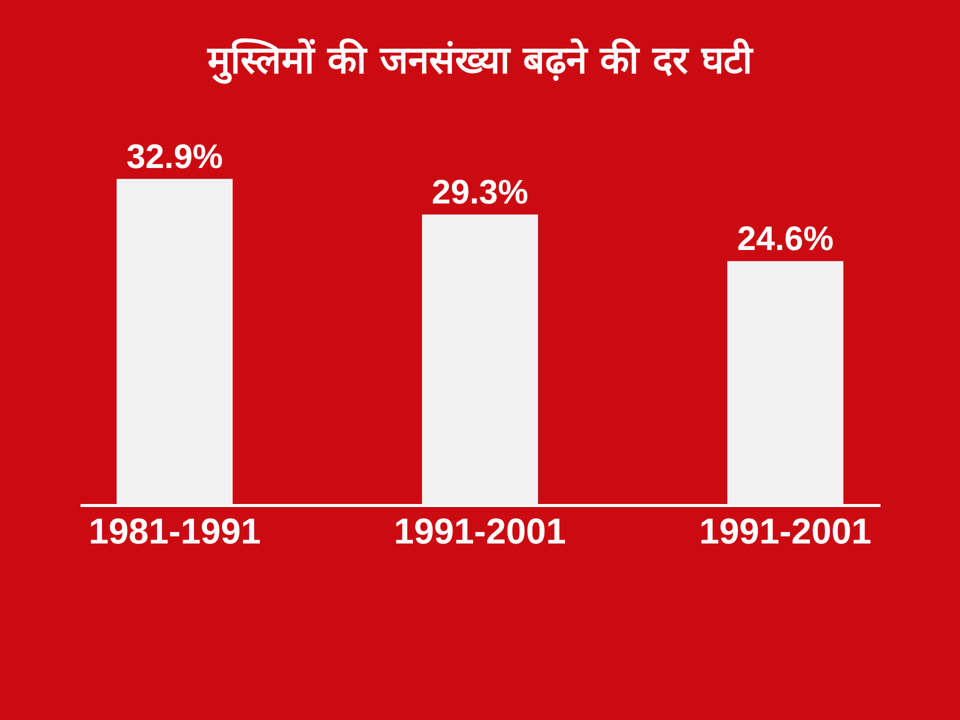  What do you see at coordinates (174, 531) in the screenshot?
I see `x-tick-label: 1981-1991` at bounding box center [174, 531].